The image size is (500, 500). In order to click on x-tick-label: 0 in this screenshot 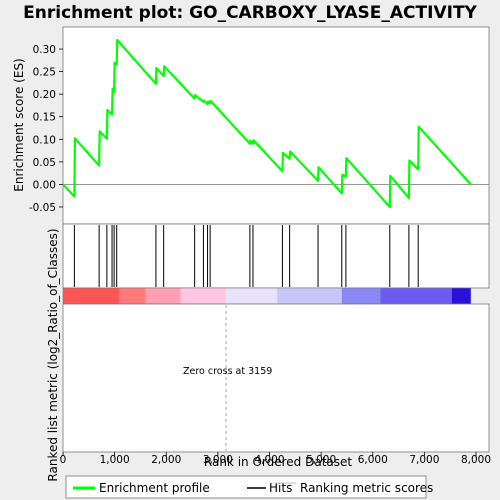, I will do `click(63, 460)`.